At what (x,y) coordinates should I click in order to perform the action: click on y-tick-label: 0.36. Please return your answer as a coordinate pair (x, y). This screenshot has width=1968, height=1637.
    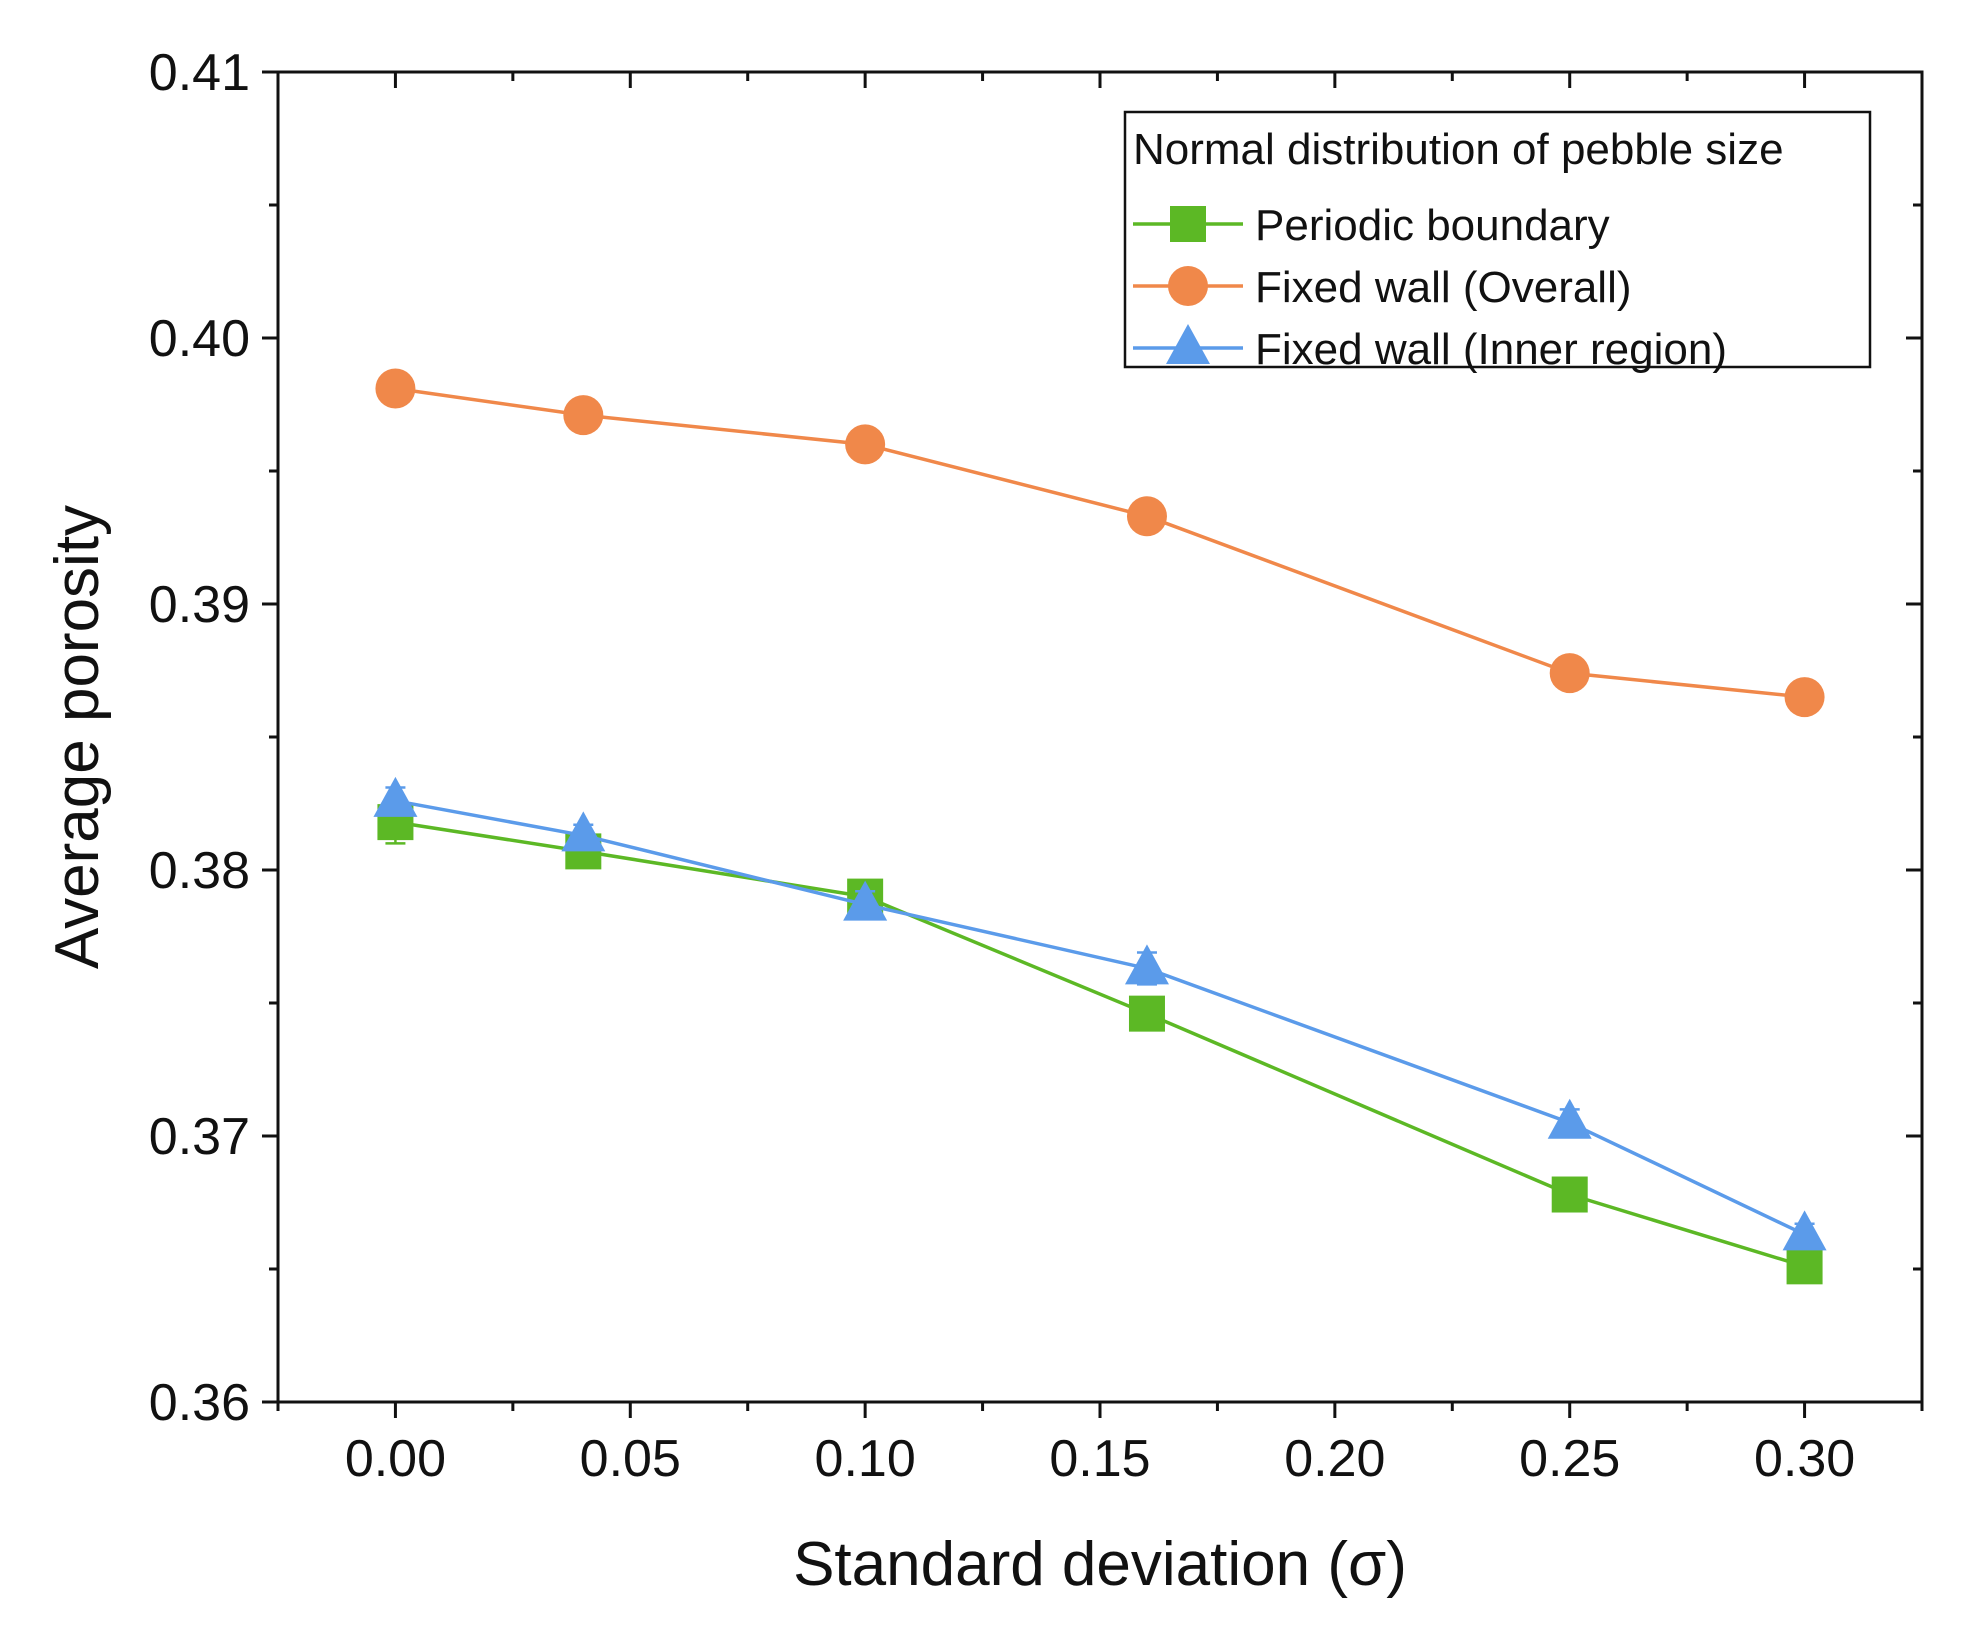
    Looking at the image, I should click on (199, 1403).